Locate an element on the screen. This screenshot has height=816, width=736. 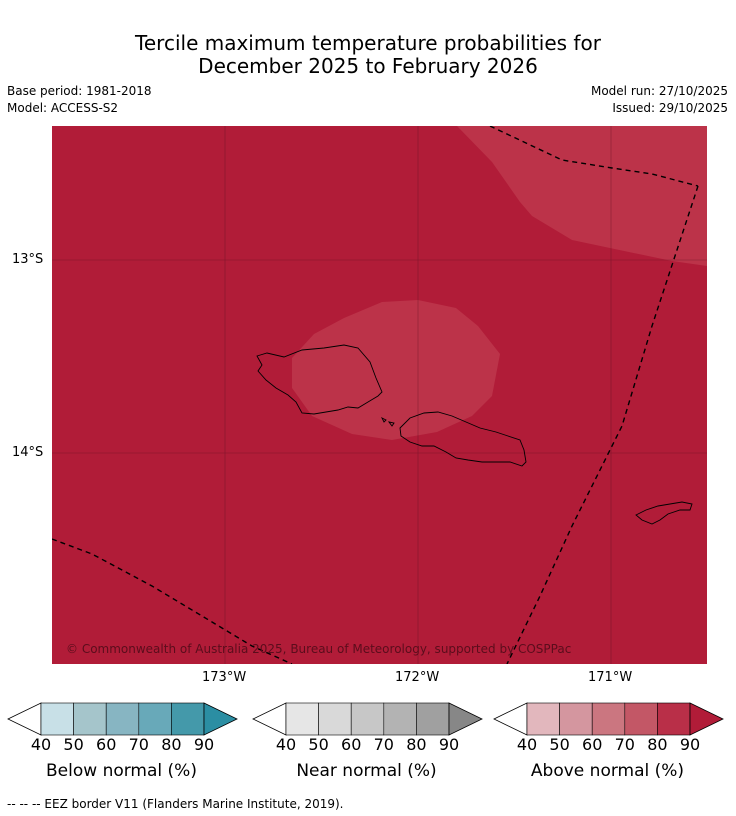
colorbar-near-label: Near normal (%) is located at coordinates (366, 771).